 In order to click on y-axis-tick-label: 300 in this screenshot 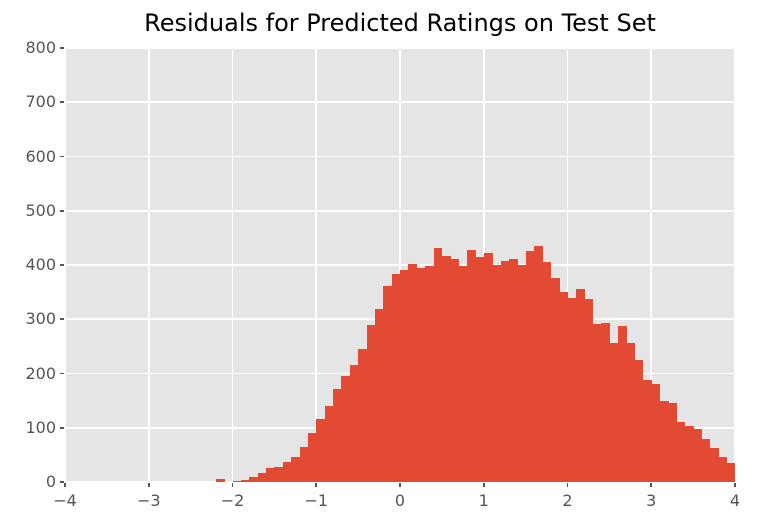, I will do `click(40, 319)`.